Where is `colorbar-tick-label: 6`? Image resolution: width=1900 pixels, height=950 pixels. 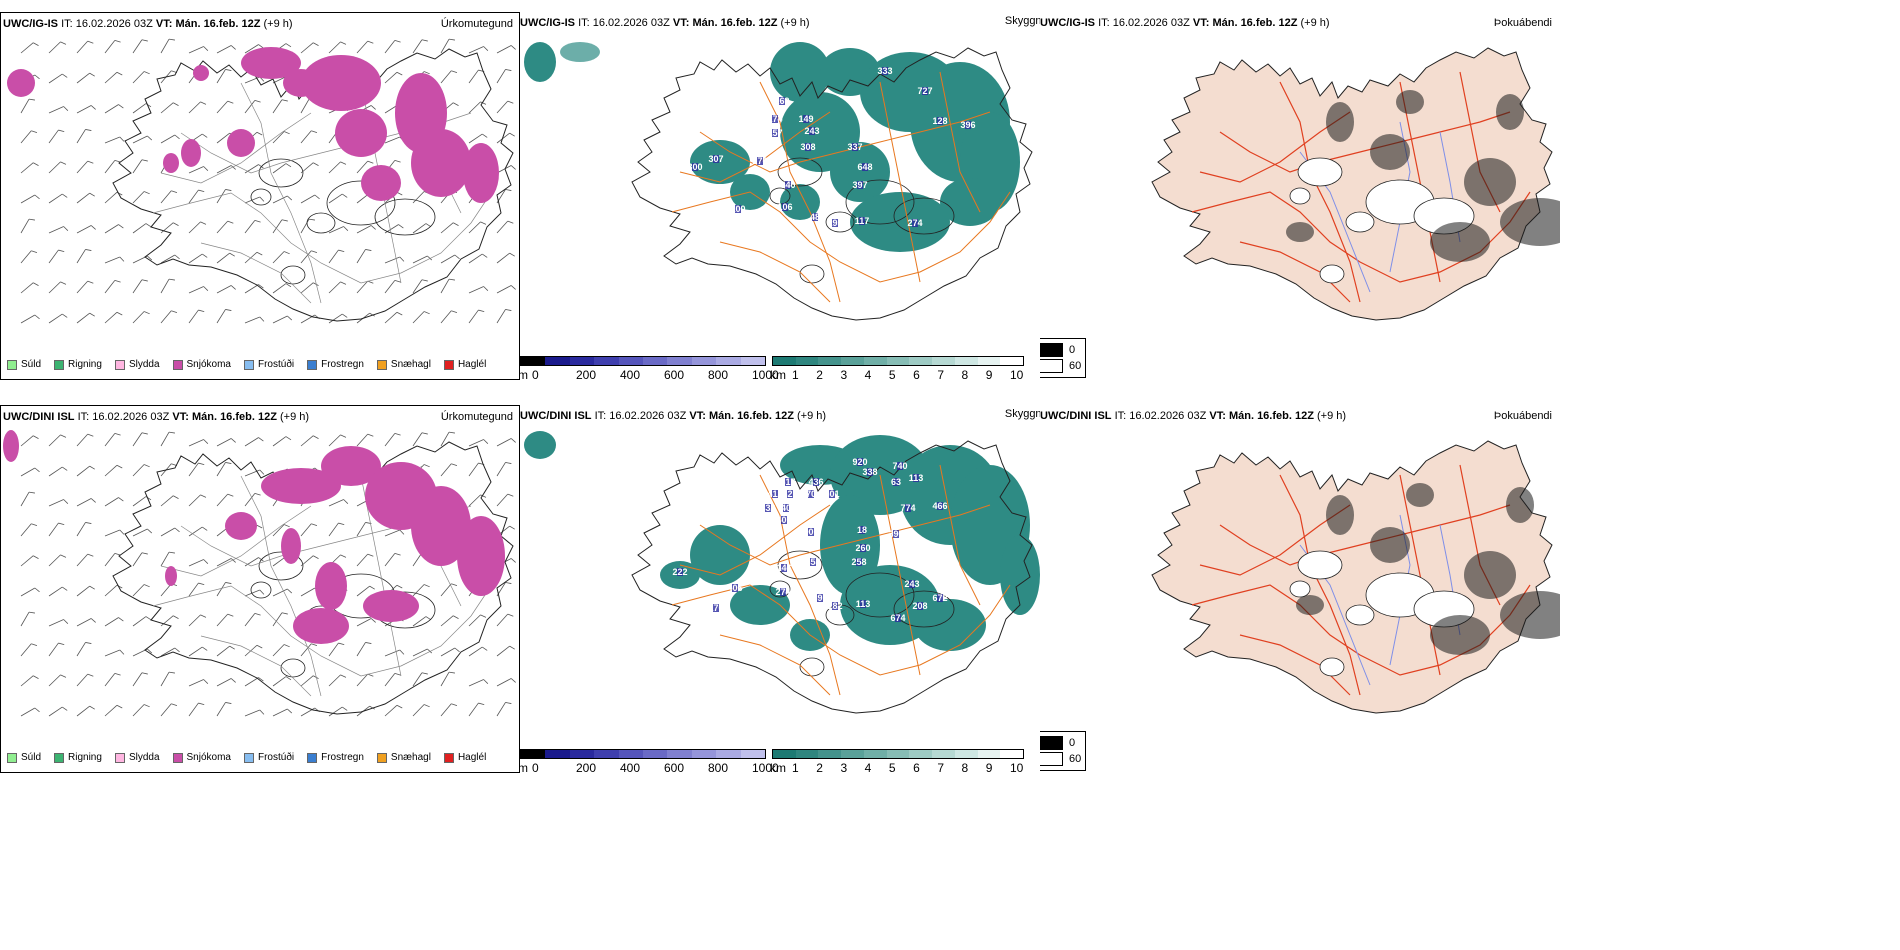
colorbar-tick-label: 6 is located at coordinates (916, 767).